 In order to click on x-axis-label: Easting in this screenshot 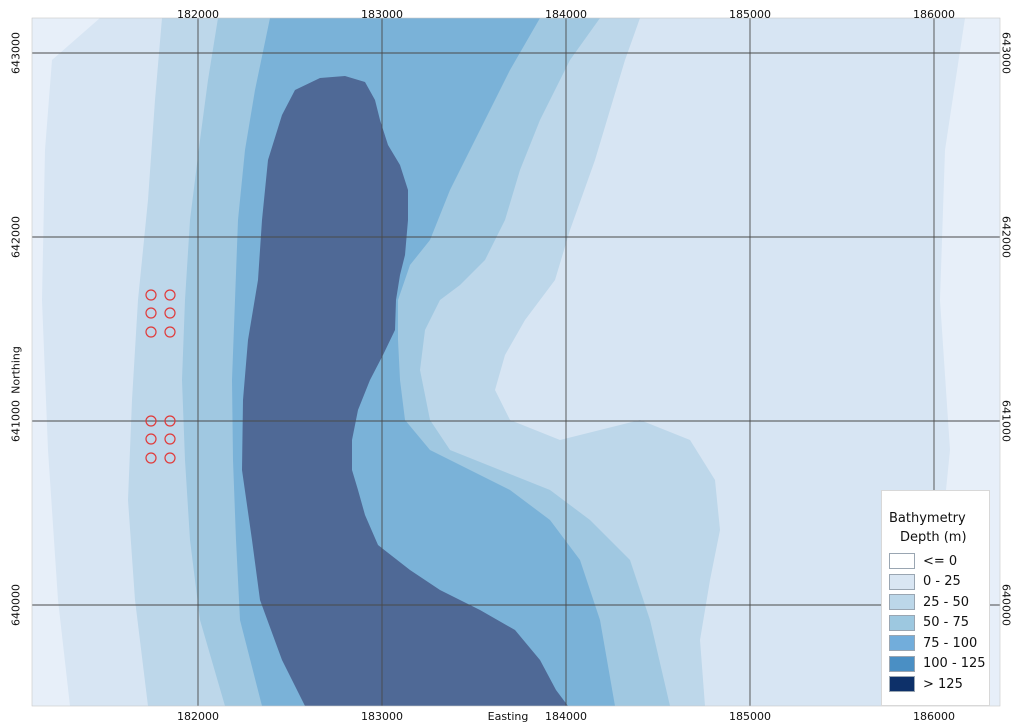, I will do `click(508, 716)`.